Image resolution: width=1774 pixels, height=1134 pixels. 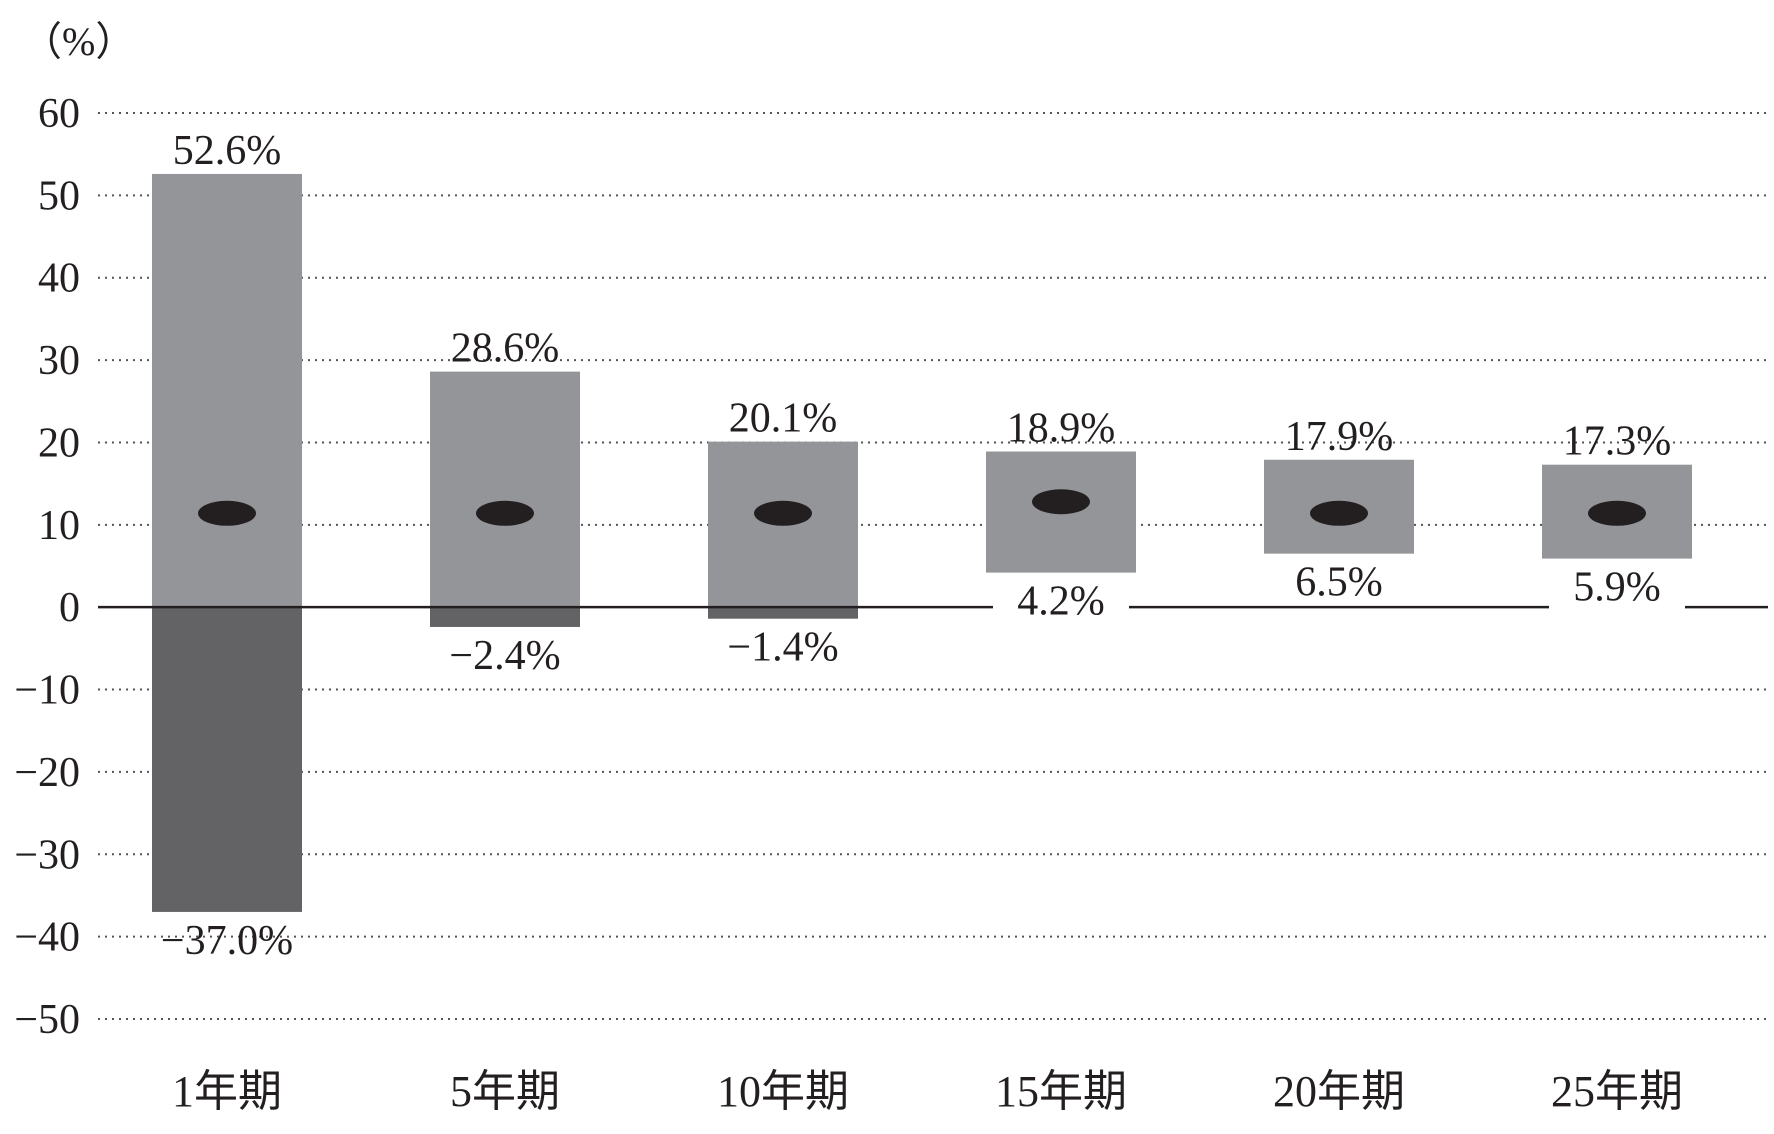 What do you see at coordinates (47, 691) in the screenshot?
I see `y-tick-label: −10` at bounding box center [47, 691].